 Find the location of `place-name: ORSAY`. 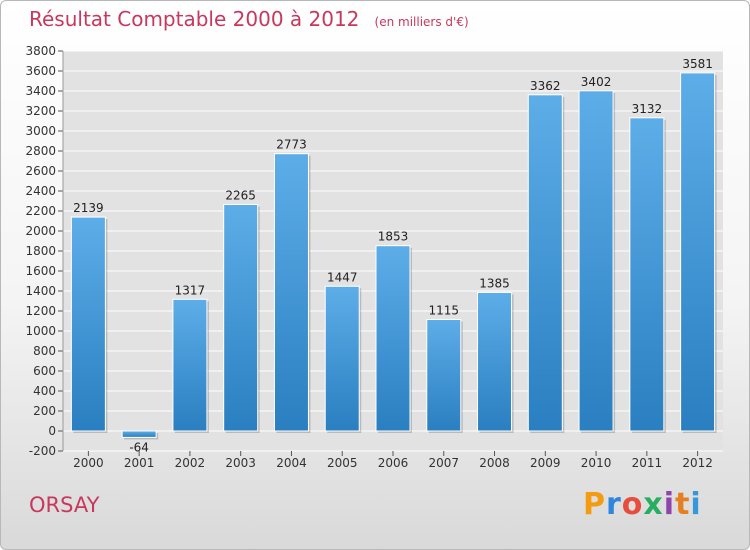

place-name: ORSAY is located at coordinates (64, 505).